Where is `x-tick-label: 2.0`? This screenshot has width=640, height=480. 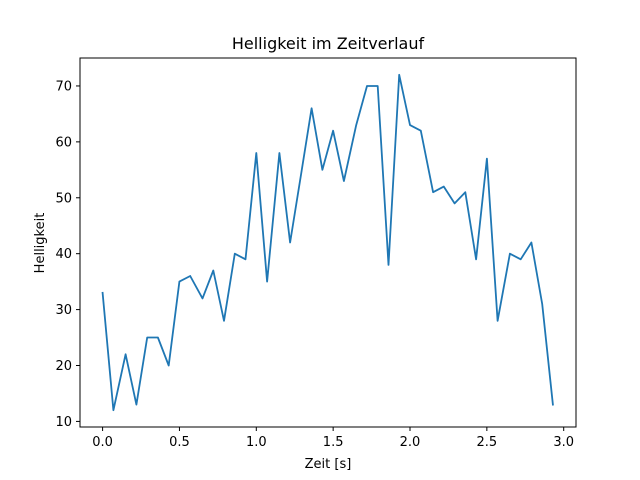
x-tick-label: 2.0 is located at coordinates (410, 442).